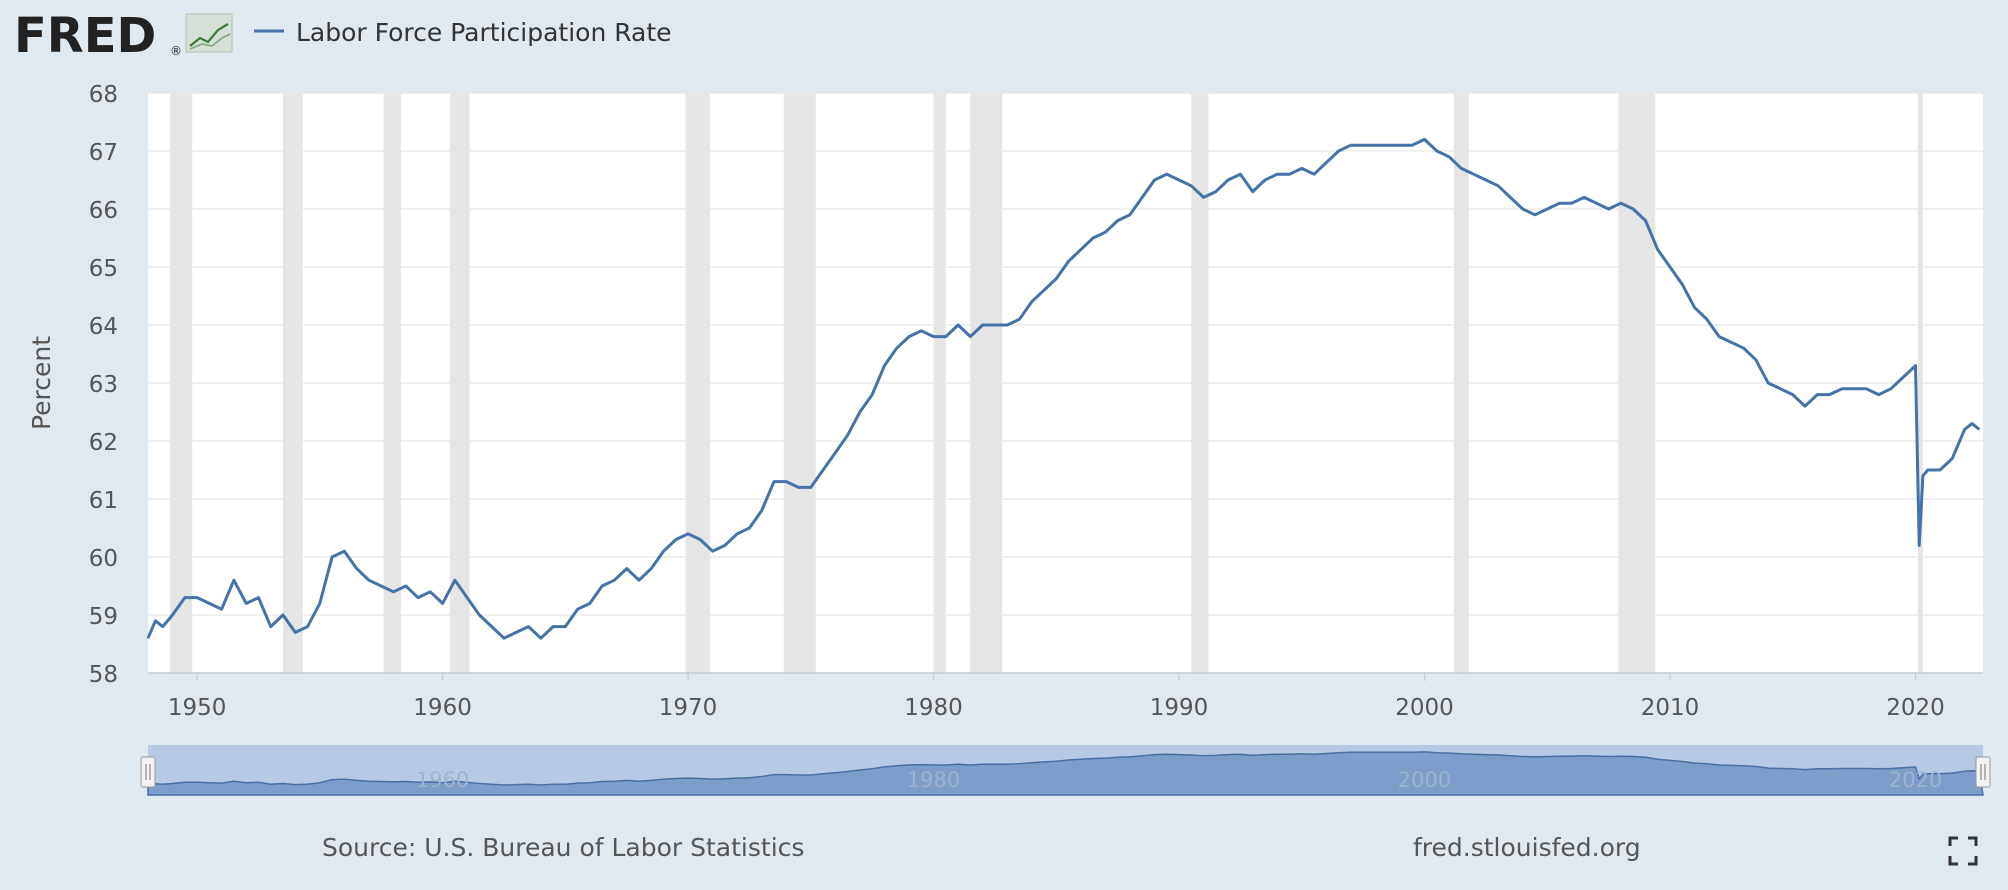 This screenshot has height=890, width=2008. Describe the element at coordinates (209, 33) in the screenshot. I see `line-chart-icon` at that location.